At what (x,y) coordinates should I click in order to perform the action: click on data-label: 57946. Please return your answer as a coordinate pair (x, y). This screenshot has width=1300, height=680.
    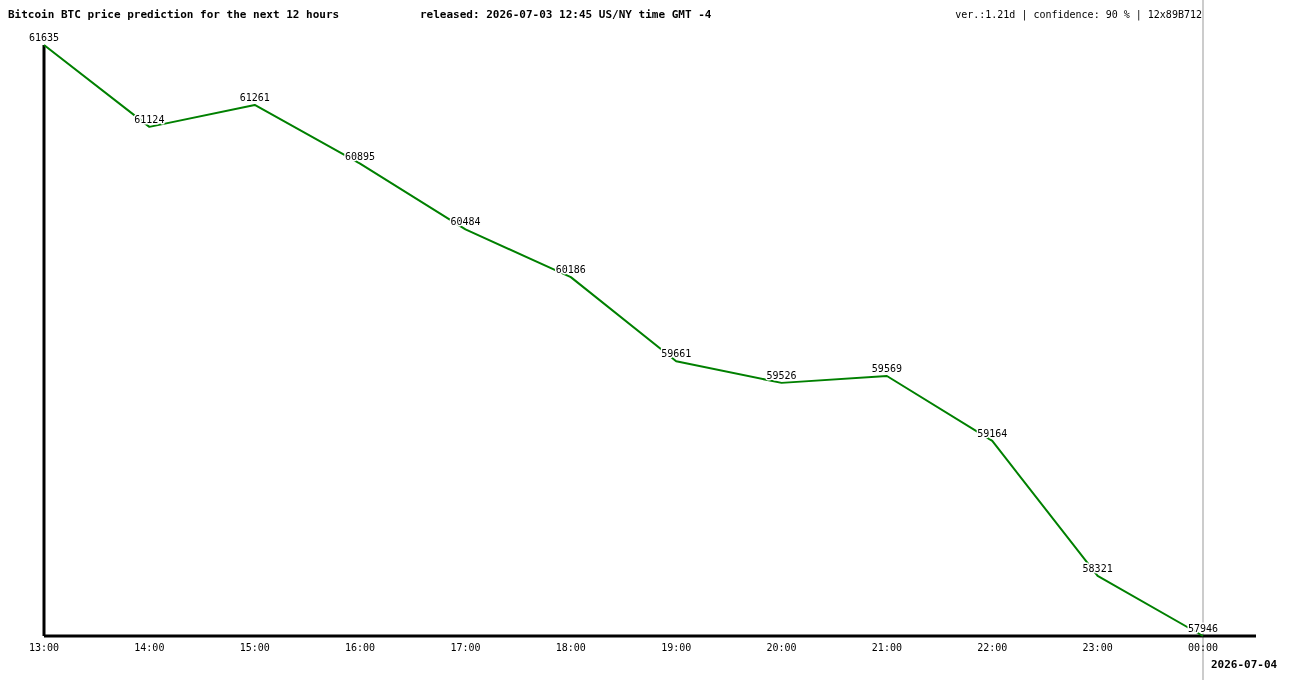
    Looking at the image, I should click on (1203, 628).